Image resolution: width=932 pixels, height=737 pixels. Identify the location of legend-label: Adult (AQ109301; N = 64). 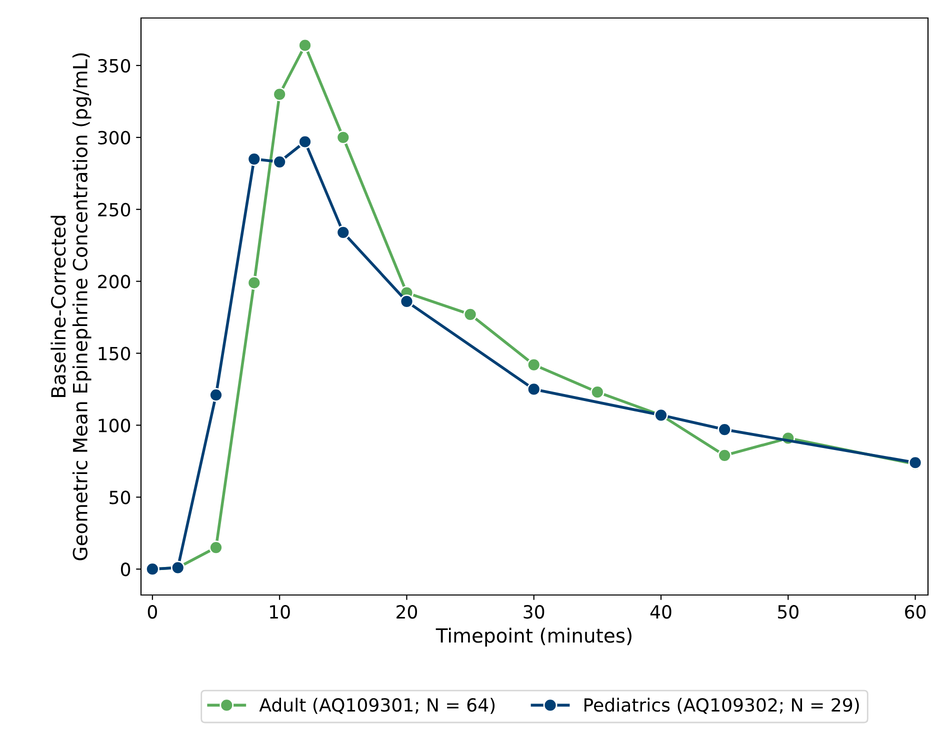
(377, 706).